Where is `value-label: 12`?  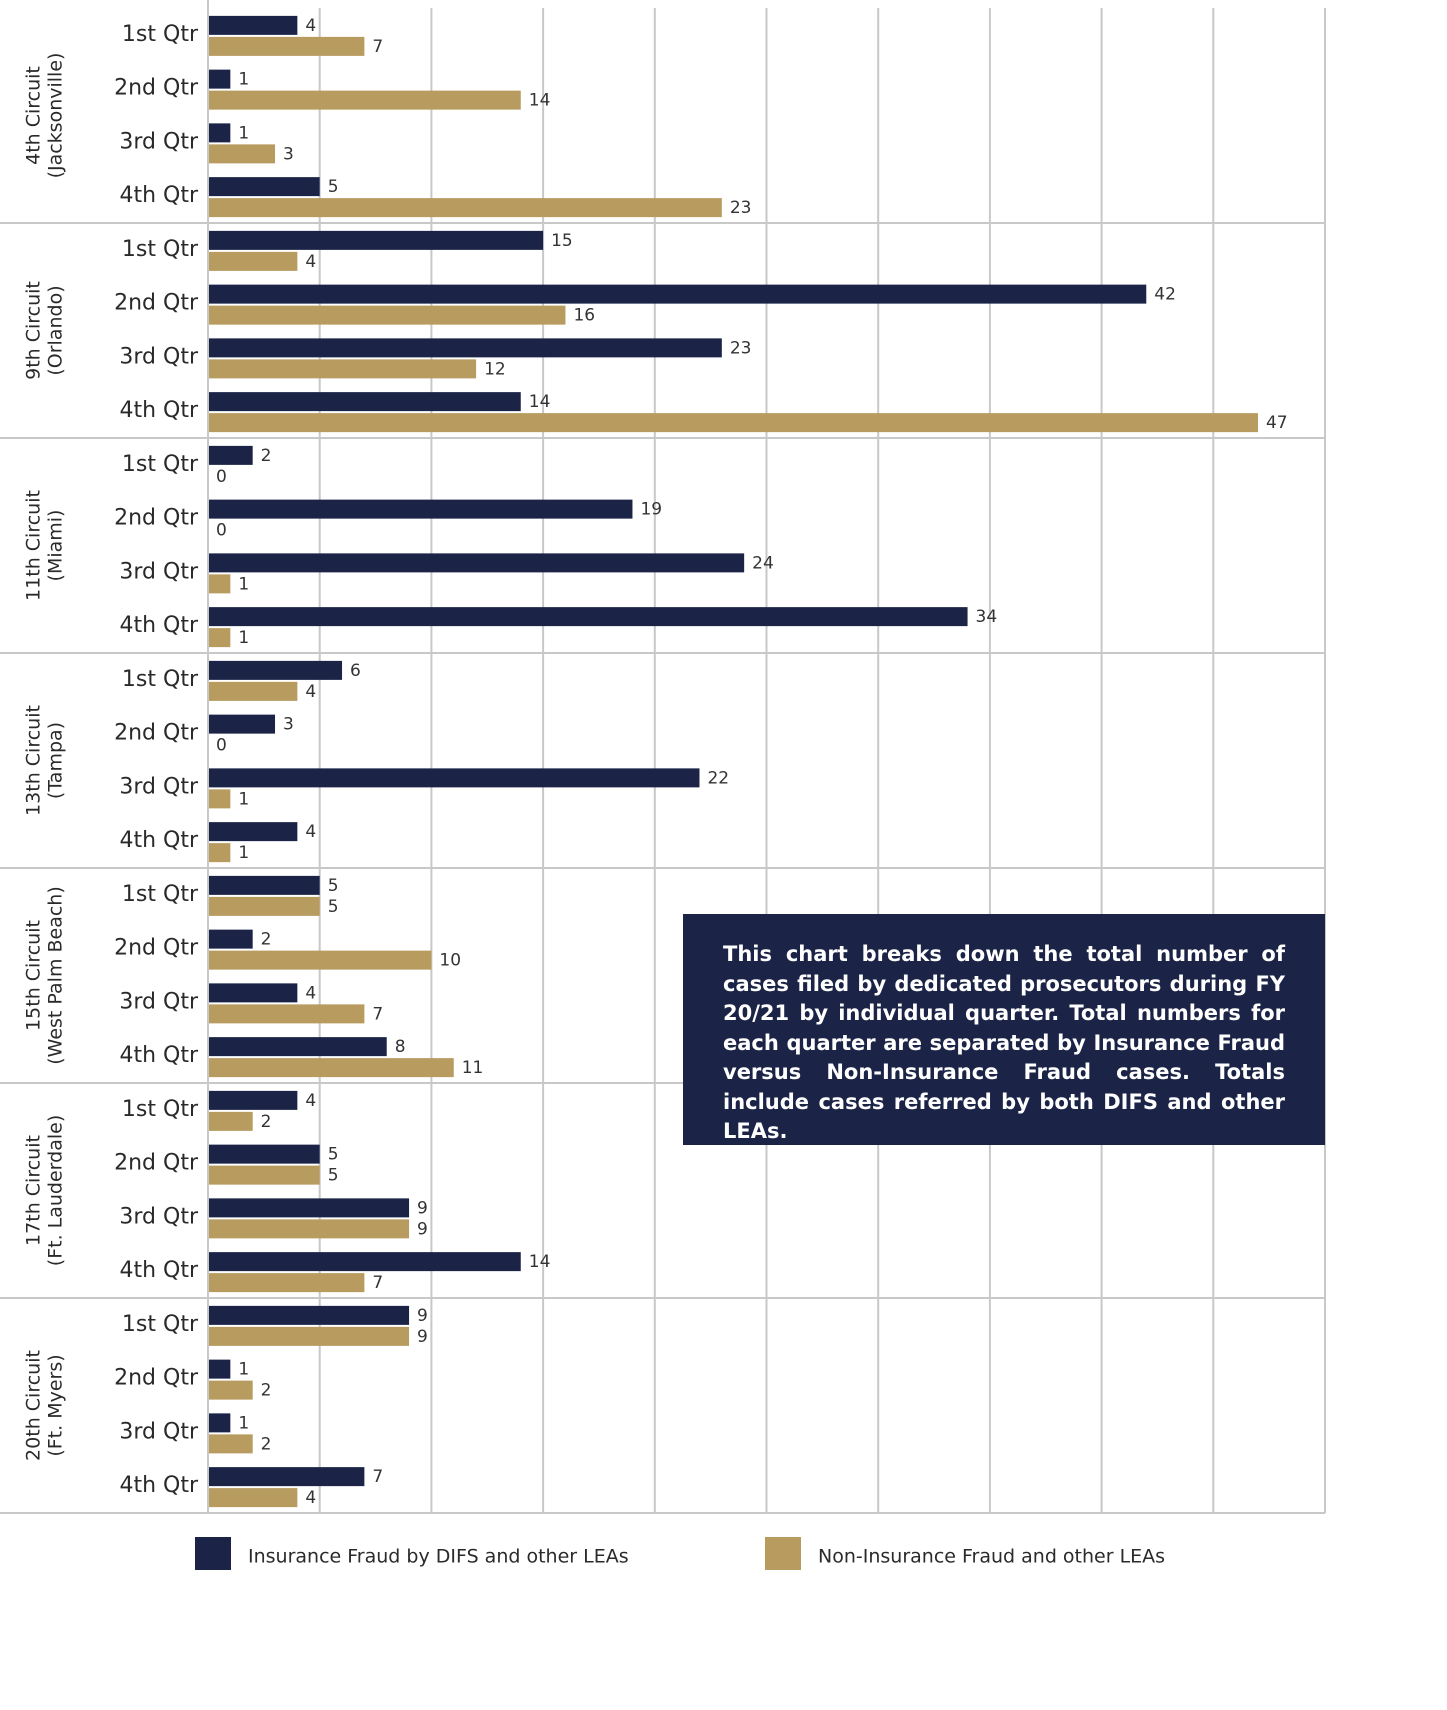
value-label: 12 is located at coordinates (495, 369).